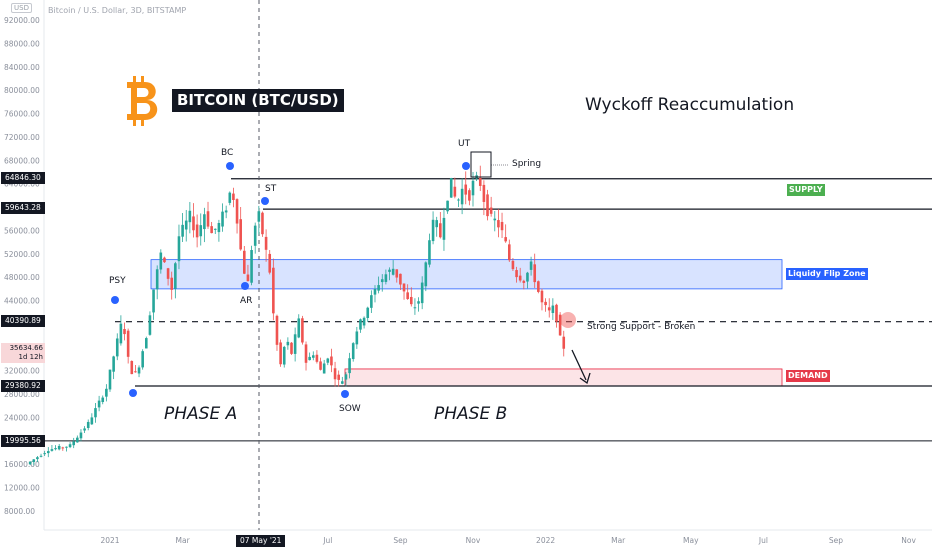 Image resolution: width=932 pixels, height=550 pixels. What do you see at coordinates (23, 321) in the screenshot?
I see `price-tag-support: 40390.89` at bounding box center [23, 321].